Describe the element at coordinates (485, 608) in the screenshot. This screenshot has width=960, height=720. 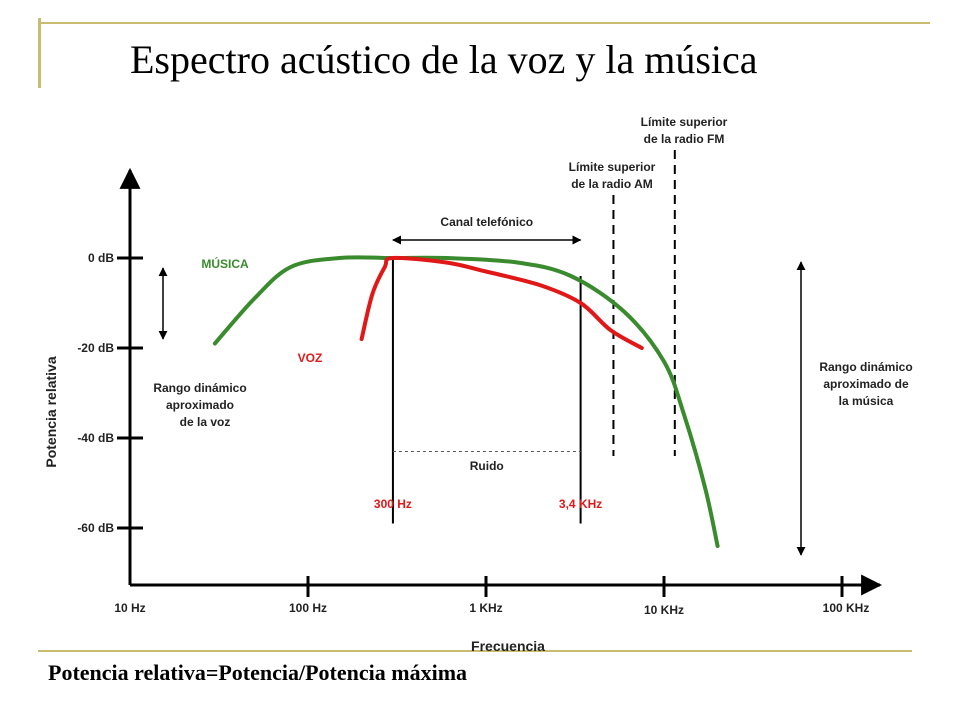
I see `x-tick-label: 1 KHz` at that location.